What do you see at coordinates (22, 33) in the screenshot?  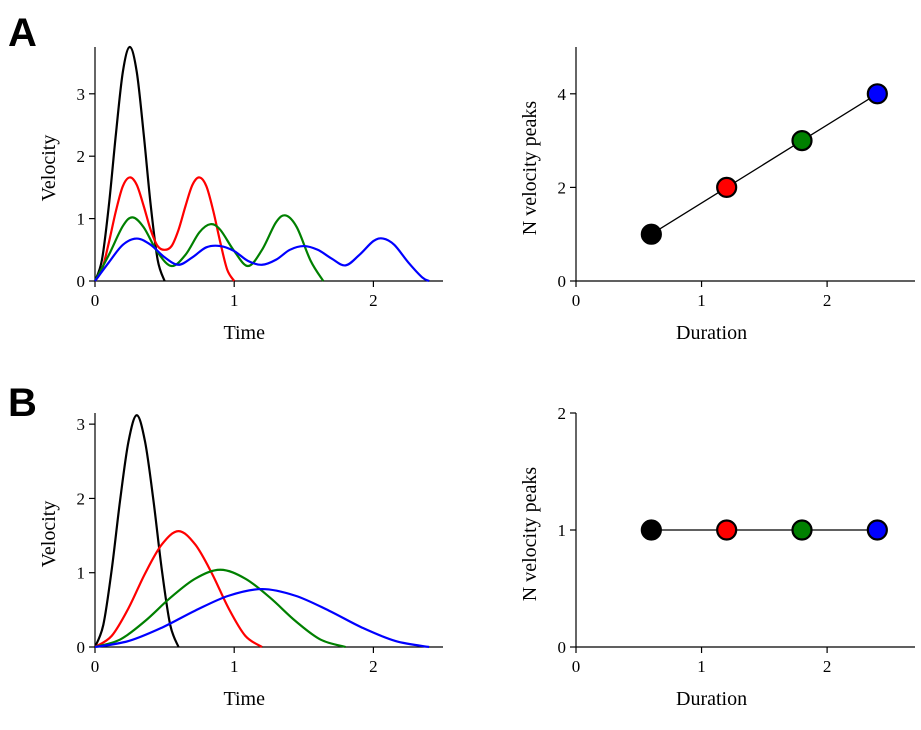 I see `panel-label-a: A` at bounding box center [22, 33].